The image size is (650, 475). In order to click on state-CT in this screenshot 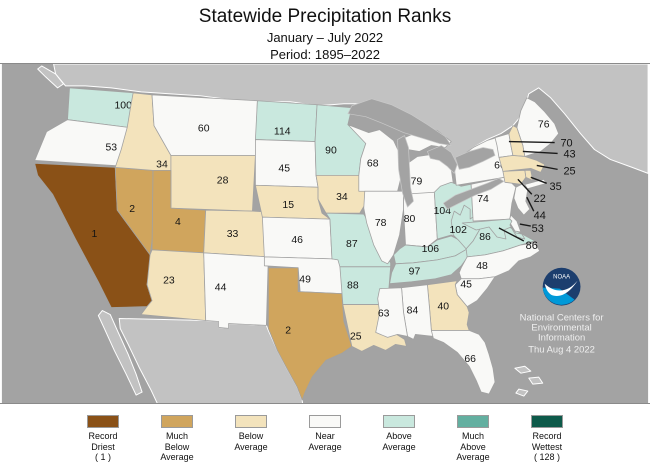, I will do `click(514, 177)`.